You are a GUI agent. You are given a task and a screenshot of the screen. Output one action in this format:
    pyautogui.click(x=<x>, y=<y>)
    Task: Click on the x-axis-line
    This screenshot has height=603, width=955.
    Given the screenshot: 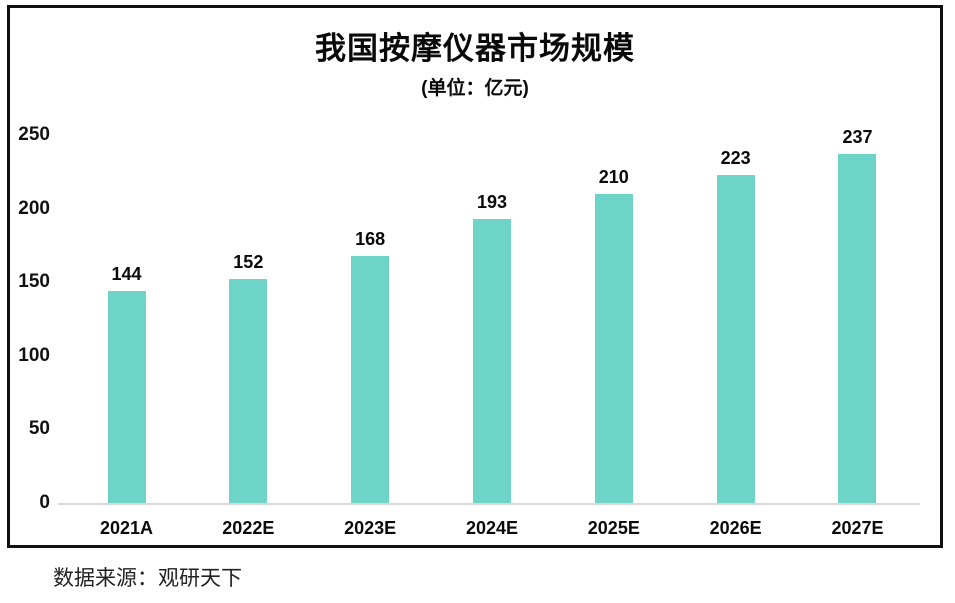 What is the action you would take?
    pyautogui.click(x=489, y=504)
    